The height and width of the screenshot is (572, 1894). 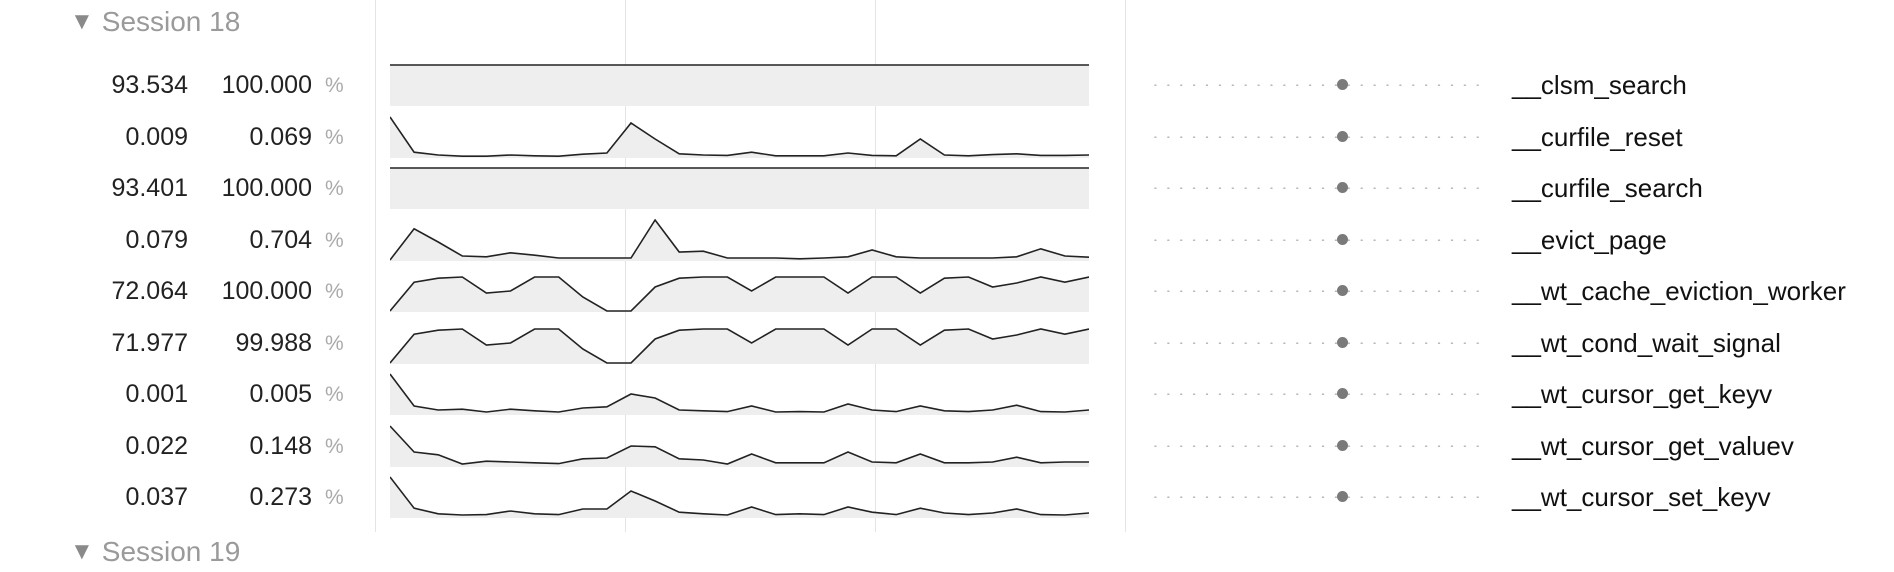 I want to click on function-name: __clsm_search, so click(x=1599, y=85).